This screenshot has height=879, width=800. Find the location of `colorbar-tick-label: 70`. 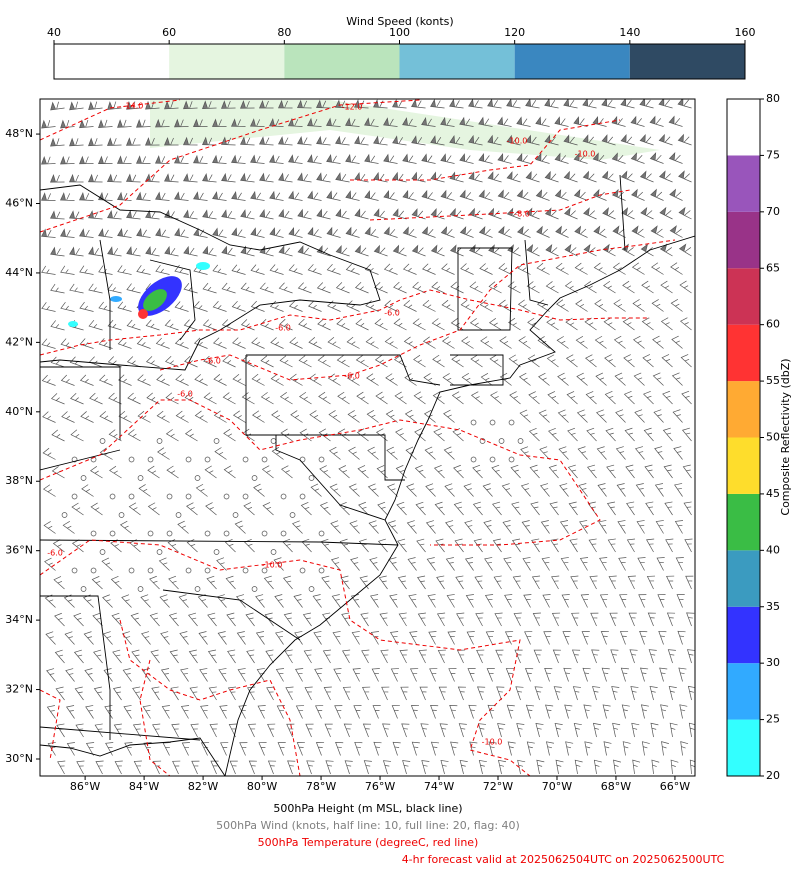

colorbar-tick-label: 70 is located at coordinates (773, 211).